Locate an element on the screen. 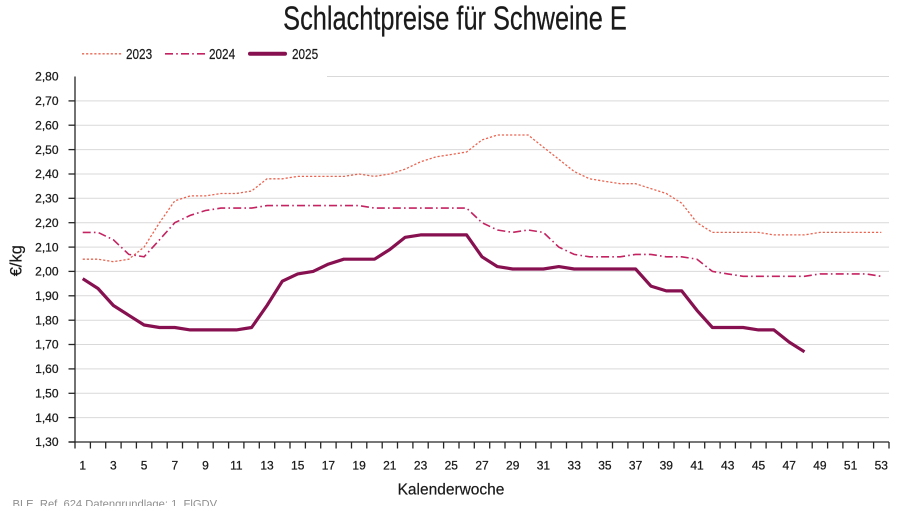 The image size is (900, 511). svg-text: 35 is located at coordinates (605, 466).